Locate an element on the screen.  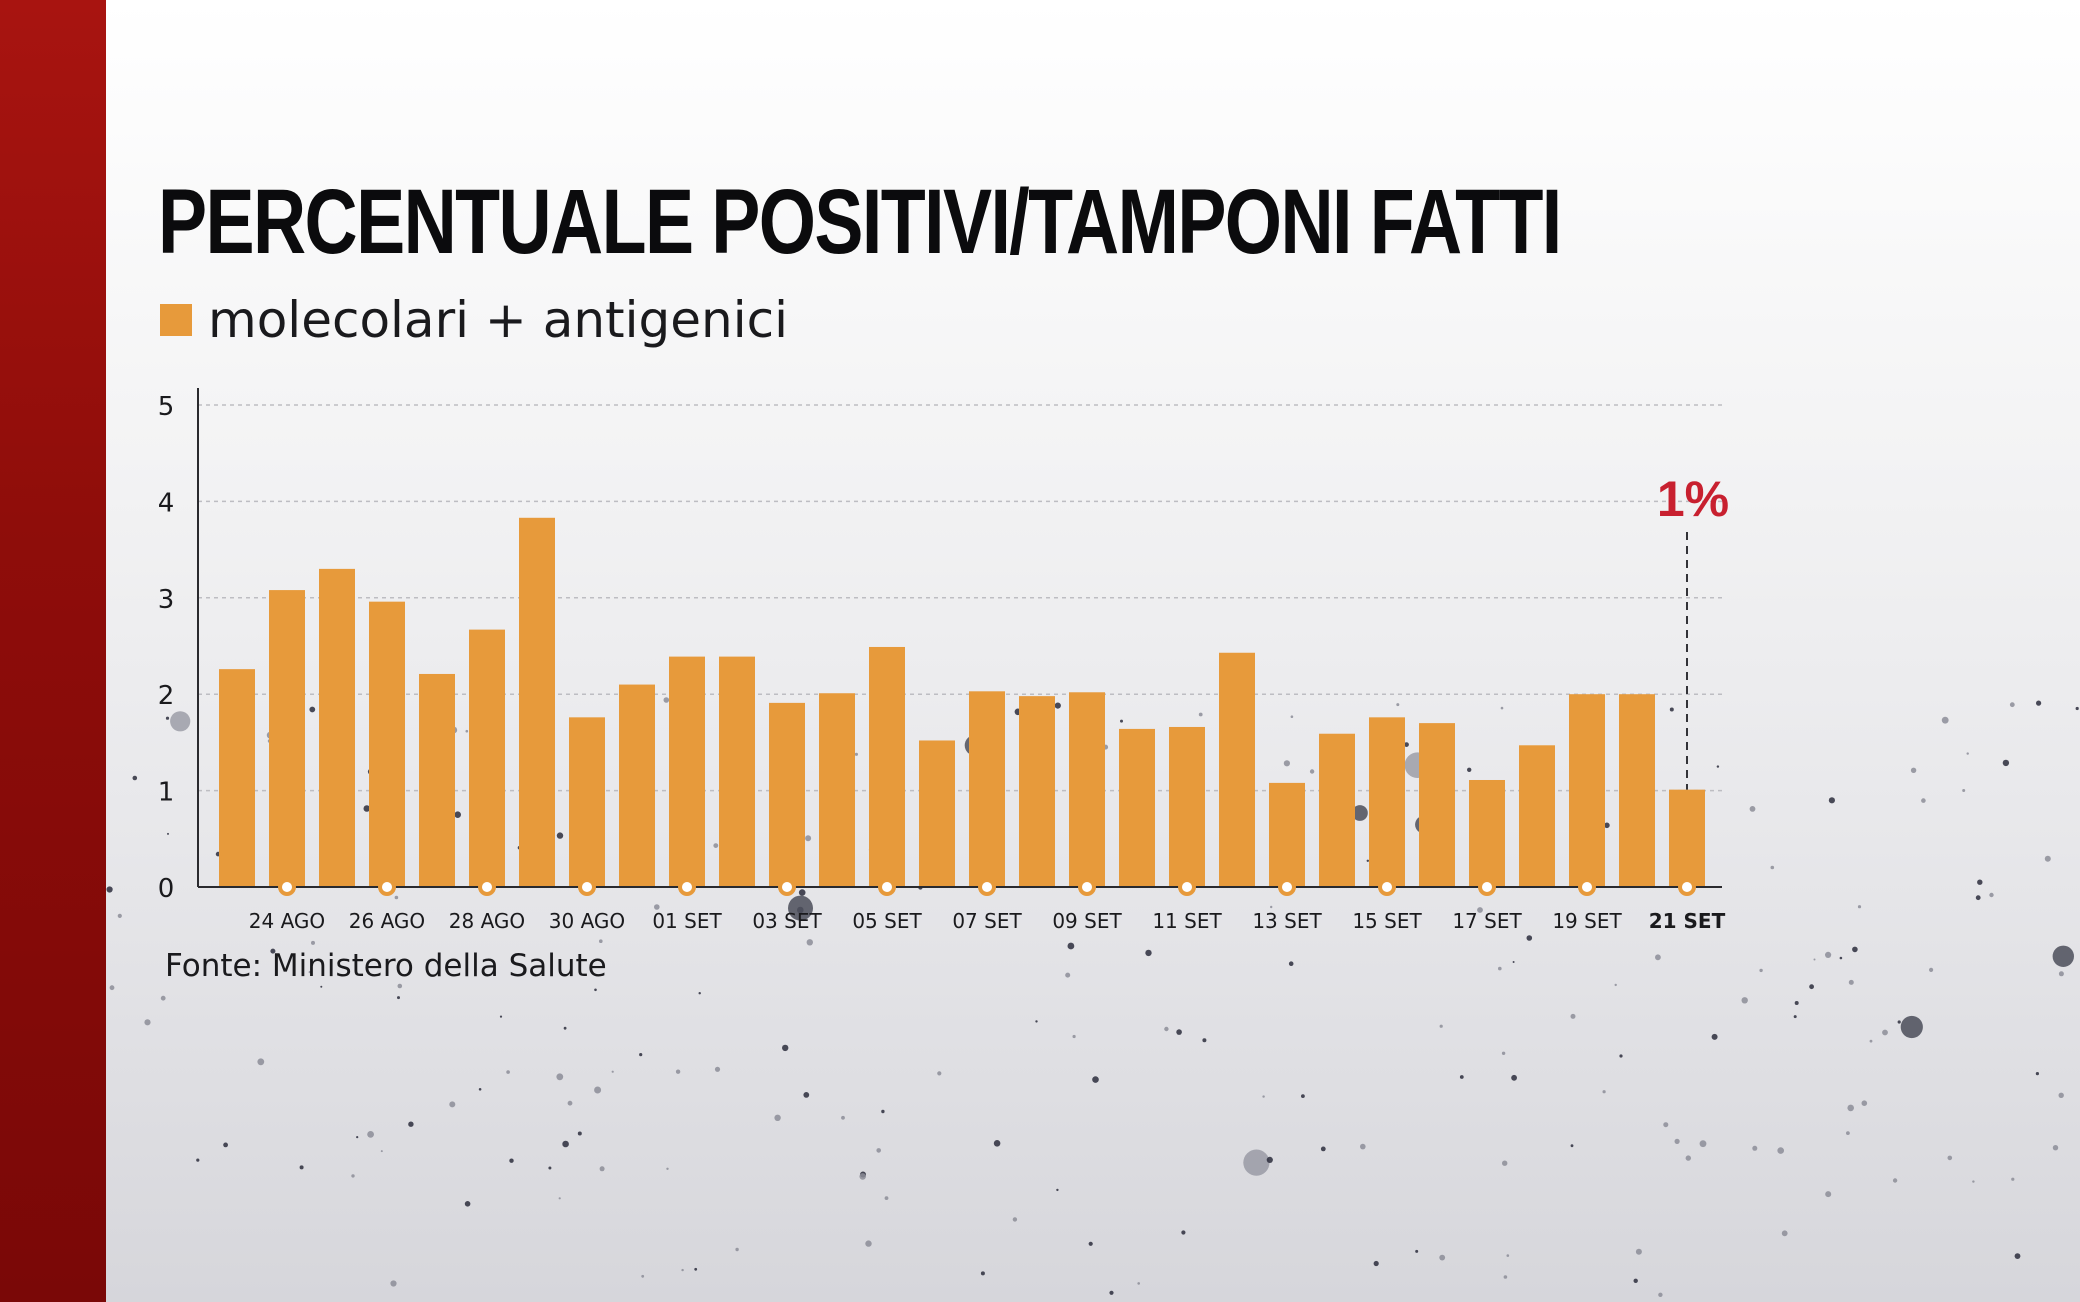
y-tick-label: 0 is located at coordinates (166, 889).